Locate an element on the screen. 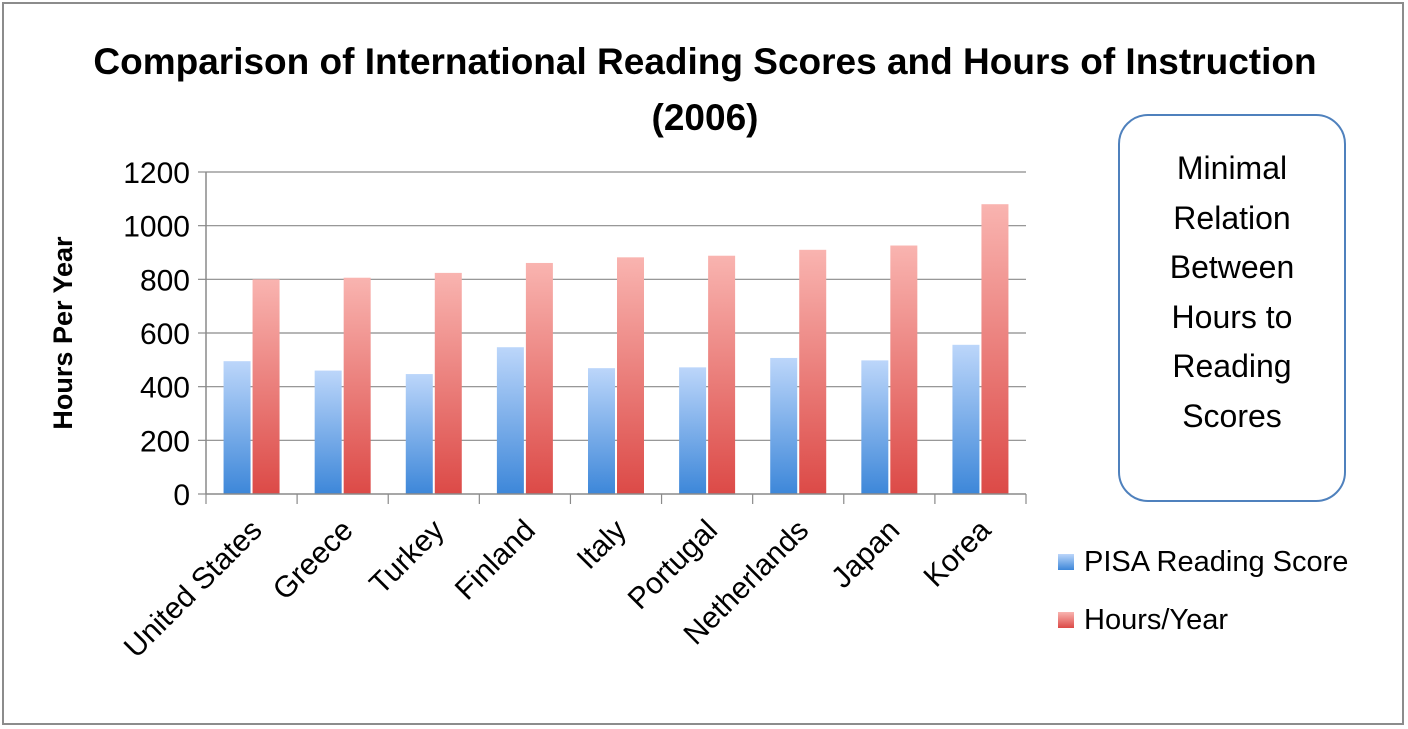 The height and width of the screenshot is (729, 1408). y-tick-label: 1000 is located at coordinates (156, 227).